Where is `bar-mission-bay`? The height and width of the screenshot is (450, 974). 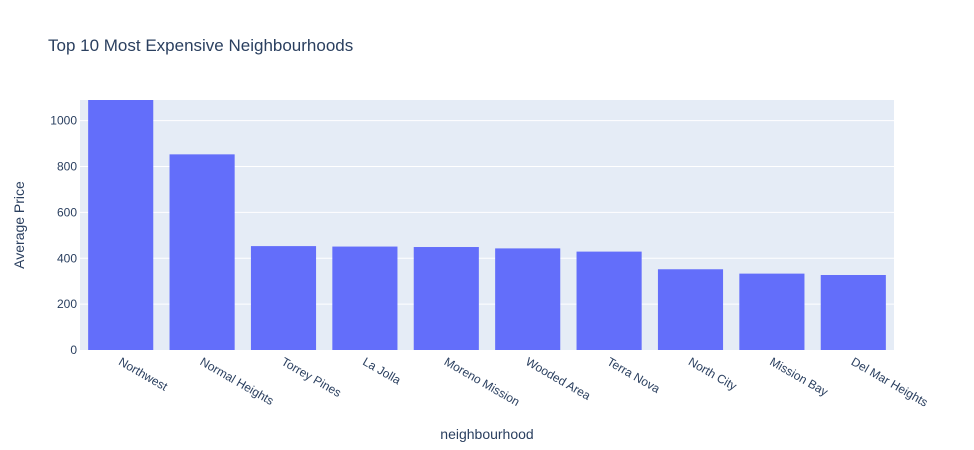 bar-mission-bay is located at coordinates (772, 311).